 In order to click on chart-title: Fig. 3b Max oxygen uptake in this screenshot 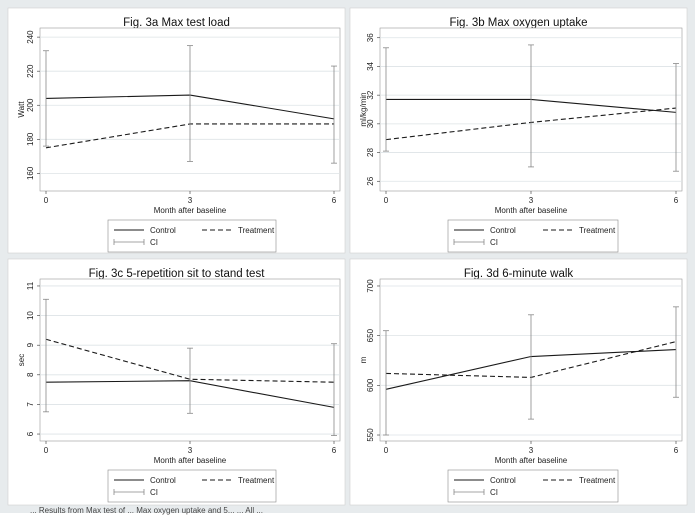, I will do `click(518, 23)`.